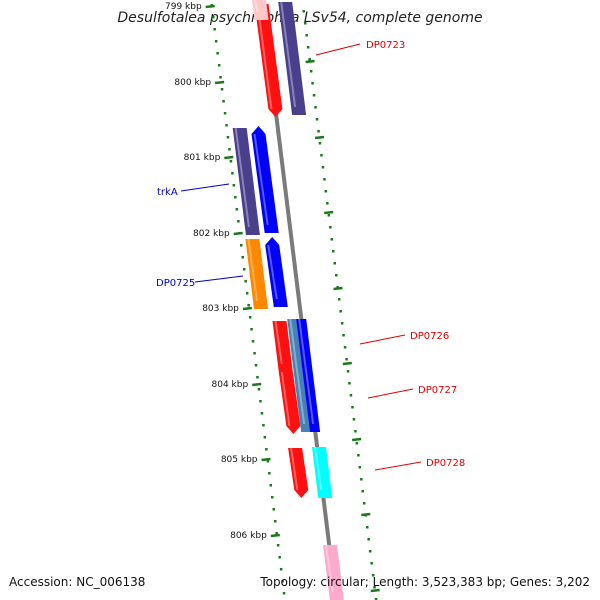 The width and height of the screenshot is (600, 600). Describe the element at coordinates (248, 536) in the screenshot. I see `kbp-tick-label: 806 kbp` at that location.